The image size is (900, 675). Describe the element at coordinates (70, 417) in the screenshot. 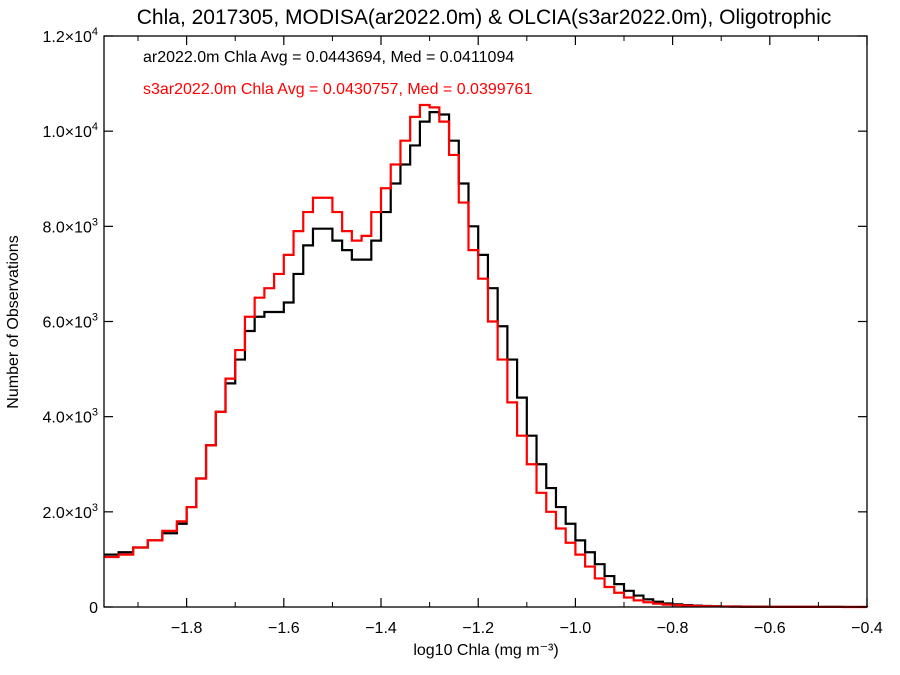

I see `y-tick-label: 4.0×10³` at that location.